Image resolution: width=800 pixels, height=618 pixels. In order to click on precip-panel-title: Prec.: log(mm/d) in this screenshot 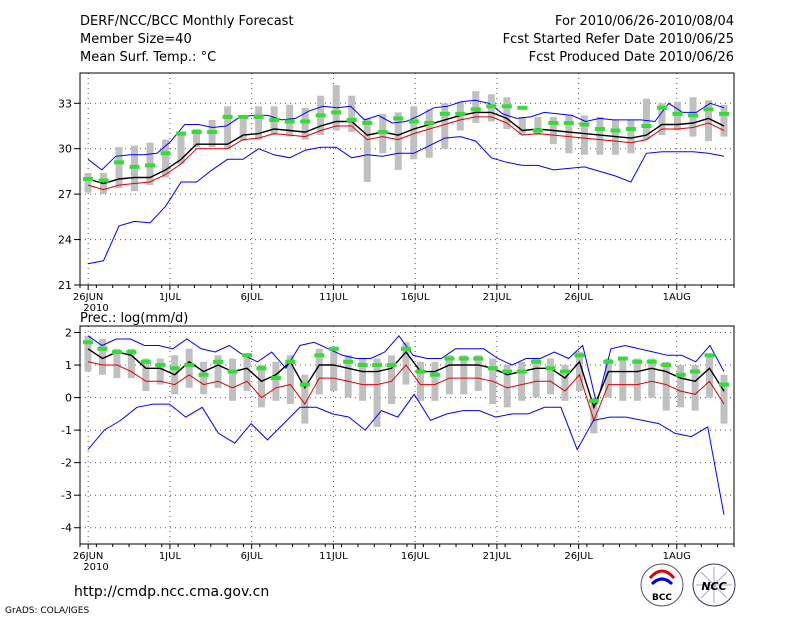, I will do `click(134, 318)`.